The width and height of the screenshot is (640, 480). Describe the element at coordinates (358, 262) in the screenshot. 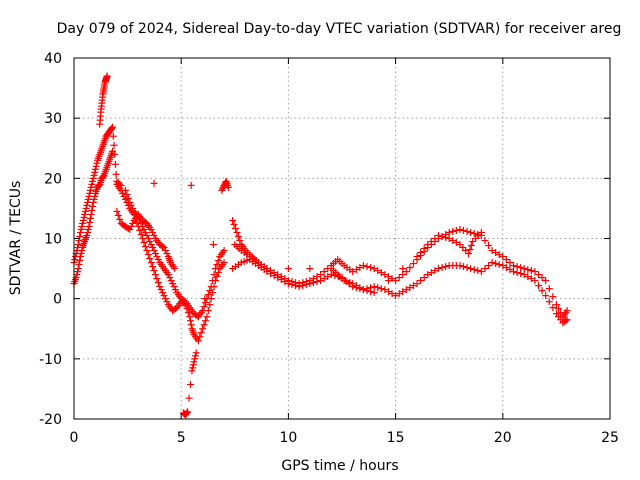

I see `series-trace-mid-late` at that location.